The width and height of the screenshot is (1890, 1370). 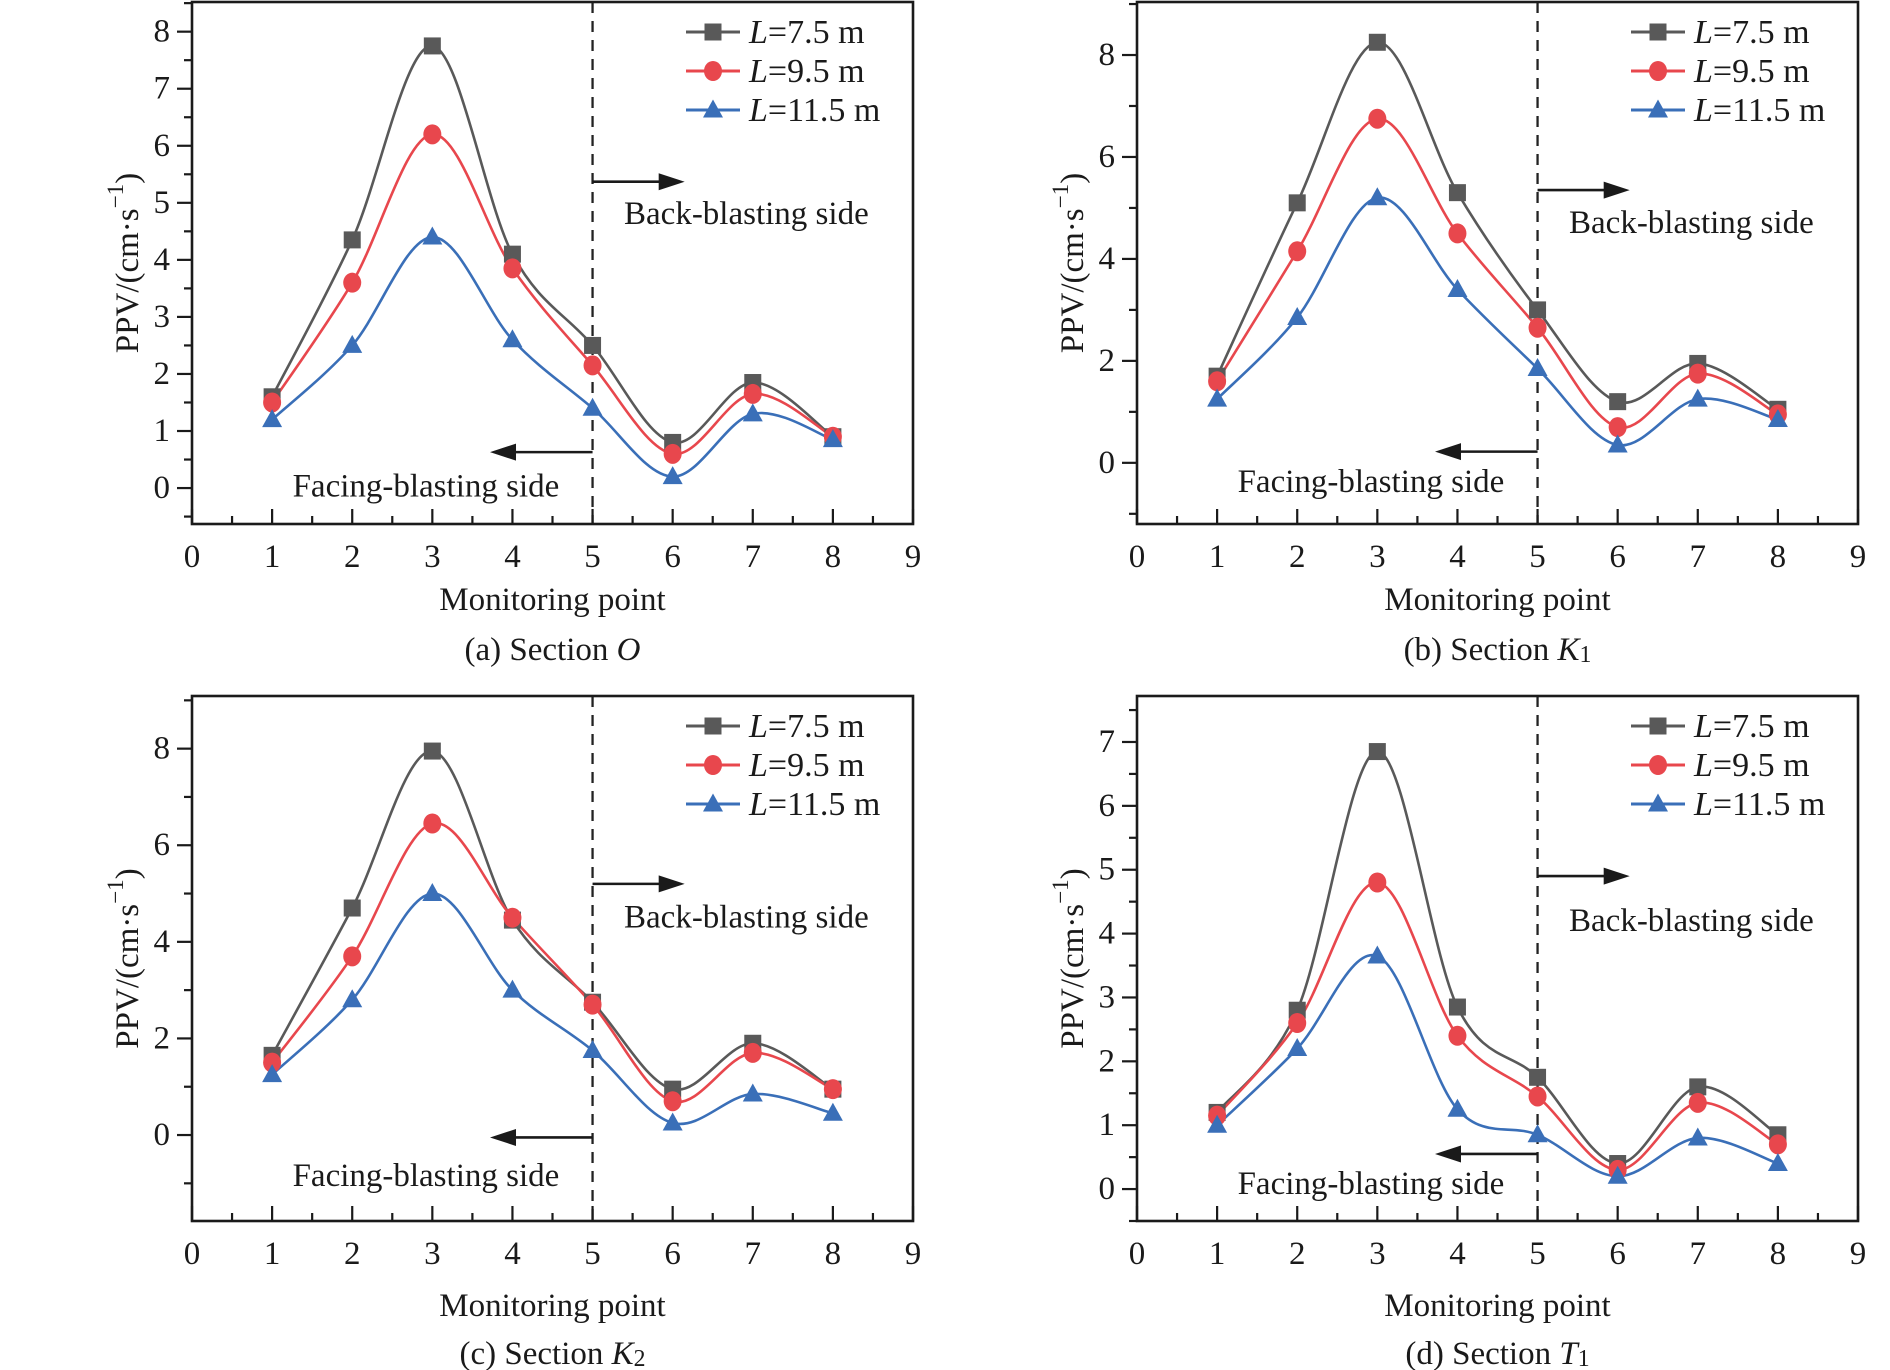 I want to click on back-side-arrow-head, so click(x=1616, y=876).